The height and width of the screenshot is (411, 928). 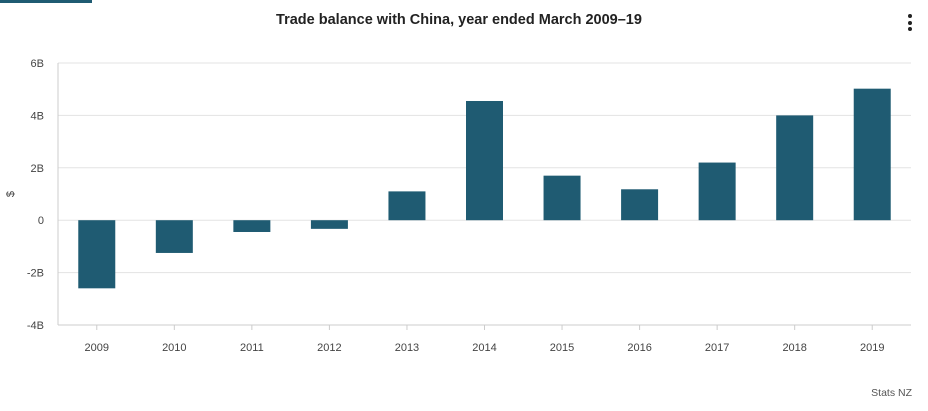 What do you see at coordinates (11, 194) in the screenshot?
I see `y-axis-label: $` at bounding box center [11, 194].